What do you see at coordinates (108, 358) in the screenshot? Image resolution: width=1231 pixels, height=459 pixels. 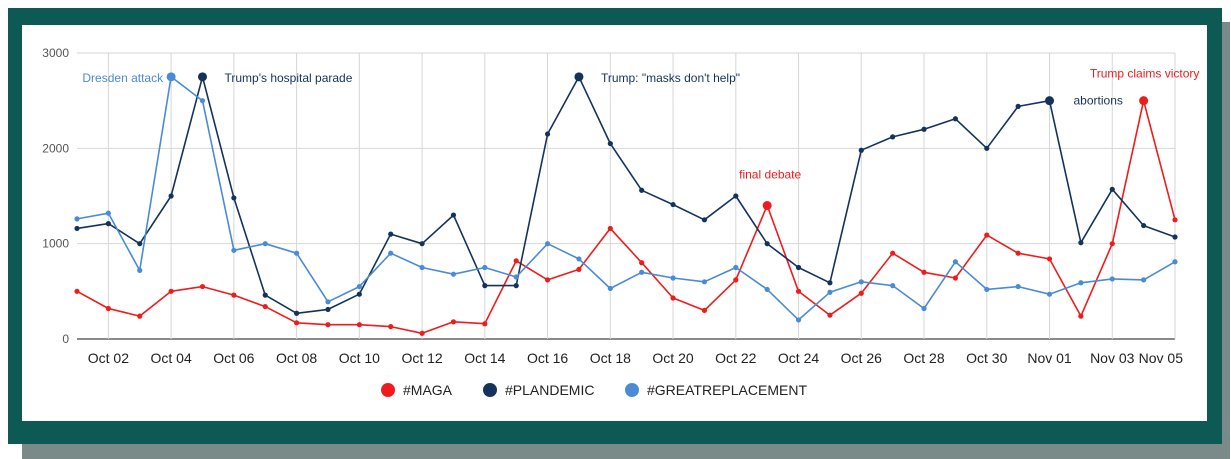 I see `x-tick-label: Oct 02` at bounding box center [108, 358].